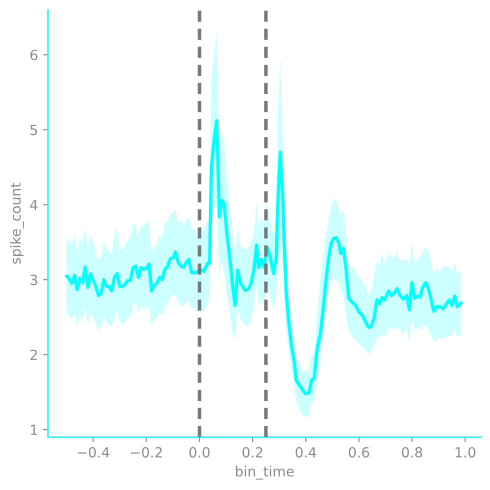  I want to click on x-tick-label: 0.4, so click(306, 452).